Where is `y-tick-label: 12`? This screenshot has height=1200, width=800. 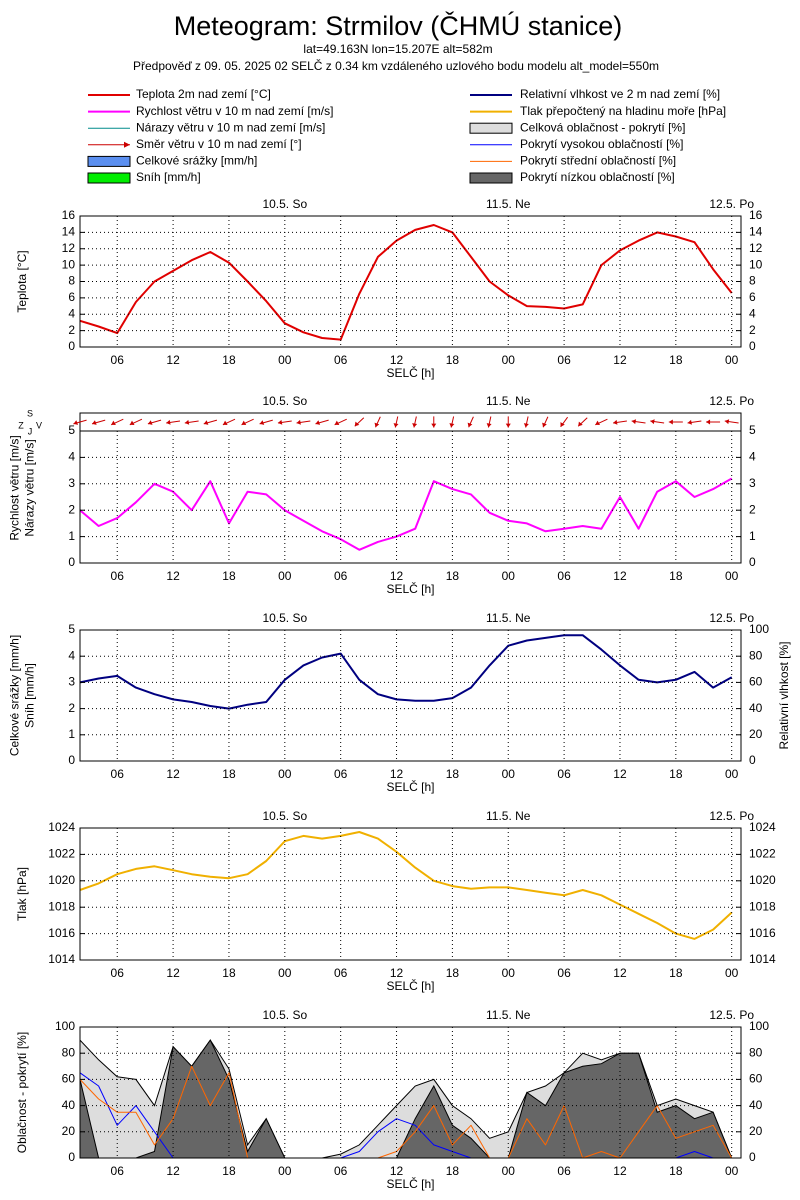
y-tick-label: 12 is located at coordinates (69, 248).